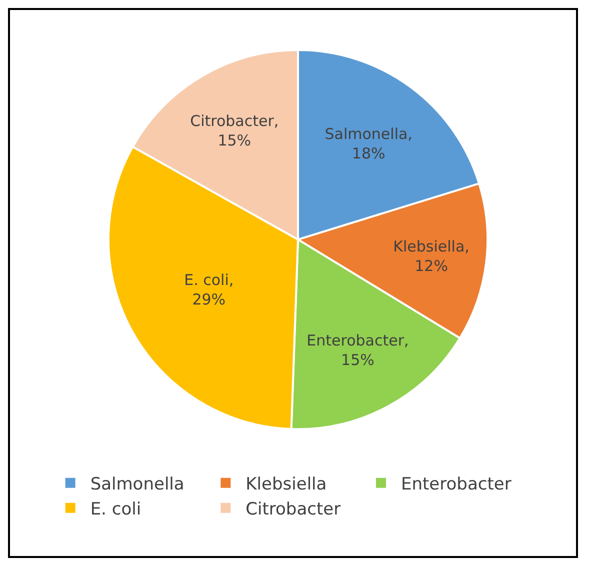 This screenshot has height=567, width=590. Describe the element at coordinates (209, 289) in the screenshot. I see `data-label: E. coli, 29%` at that location.